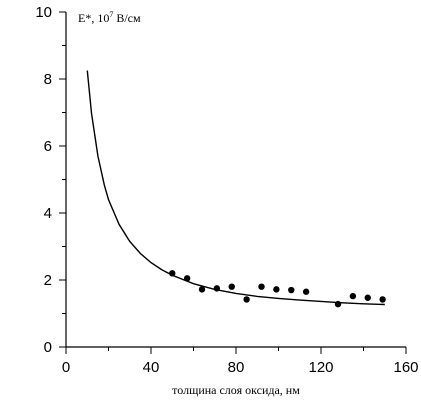  What do you see at coordinates (236, 390) in the screenshot?
I see `x-axis-title: толщина слоя оксида, нм` at bounding box center [236, 390].